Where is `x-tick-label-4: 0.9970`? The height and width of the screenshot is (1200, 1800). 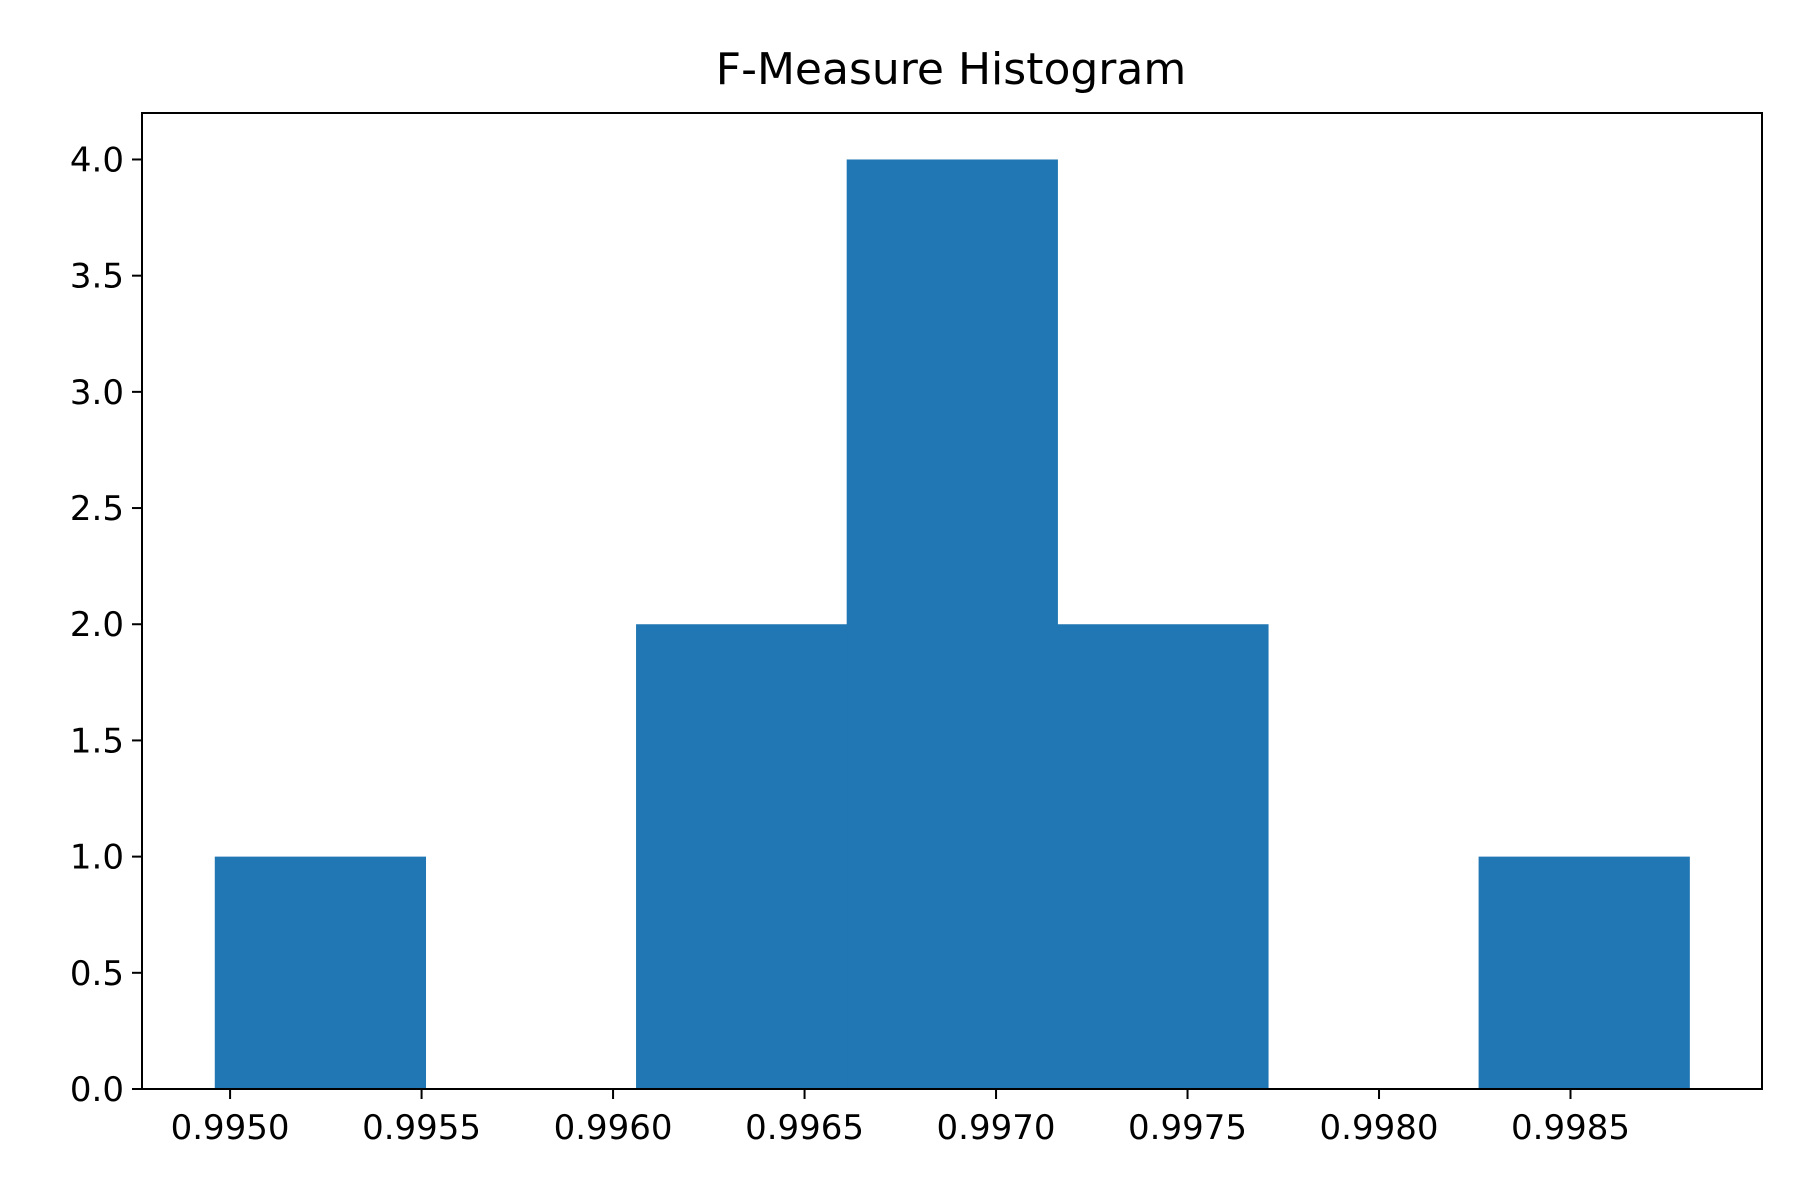 x-tick-label-4: 0.9970 is located at coordinates (996, 1128).